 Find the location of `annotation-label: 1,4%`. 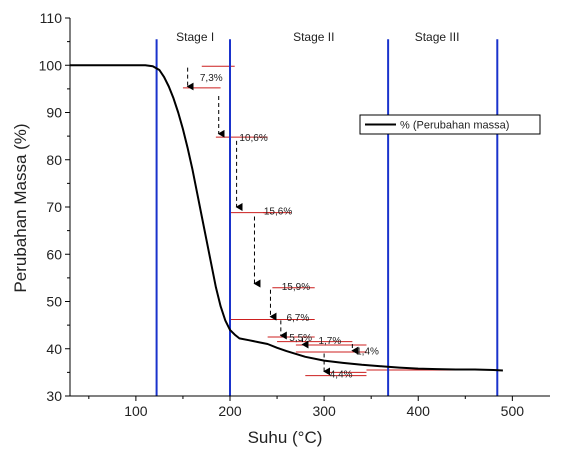

annotation-label: 1,4% is located at coordinates (367, 352).